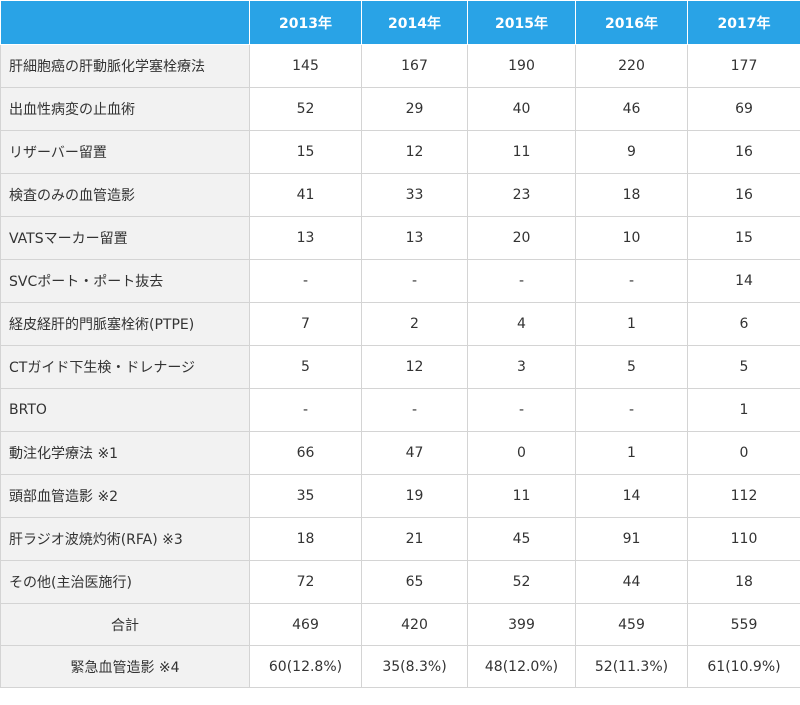  I want to click on value-cell-2015: 52, so click(521, 582).